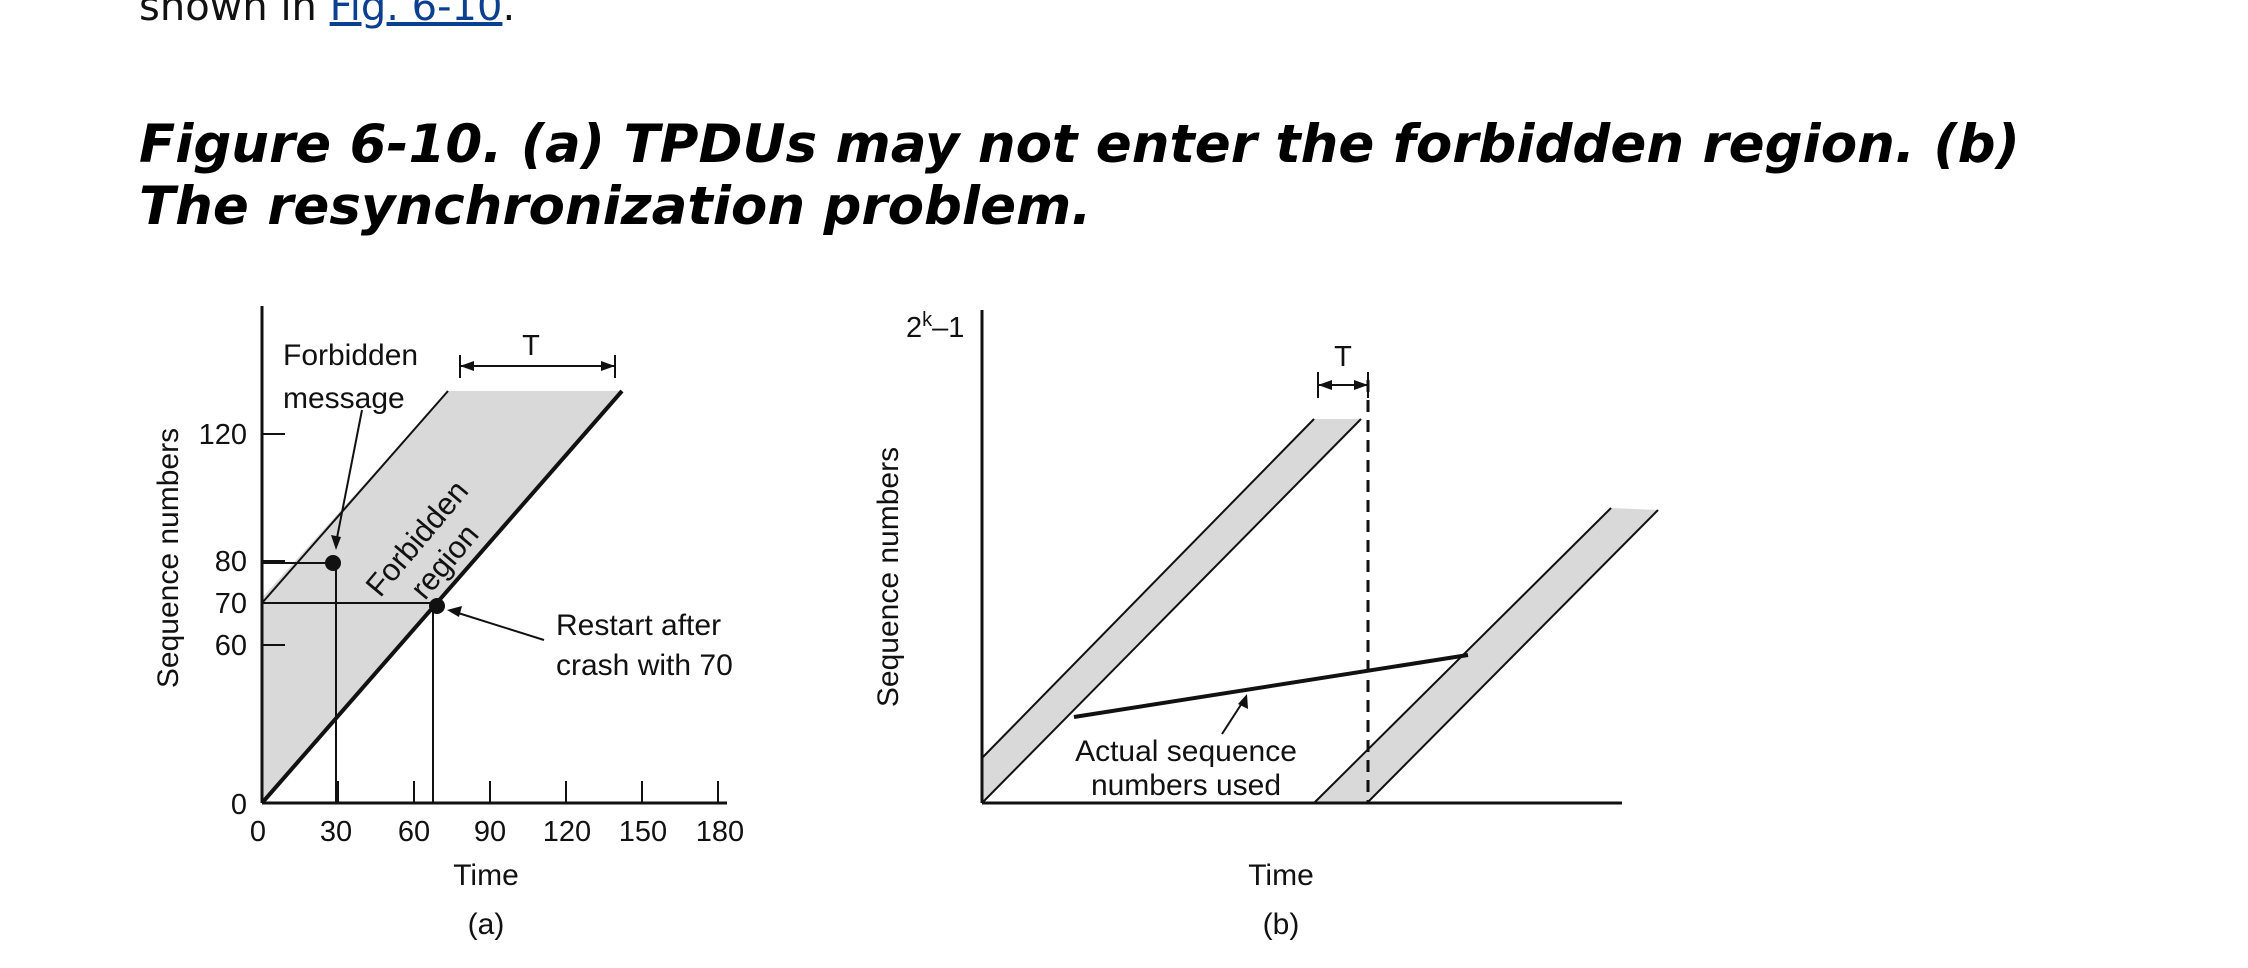 The image size is (2248, 968). What do you see at coordinates (1325, 385) in the screenshot?
I see `b-t-arrow-left` at bounding box center [1325, 385].